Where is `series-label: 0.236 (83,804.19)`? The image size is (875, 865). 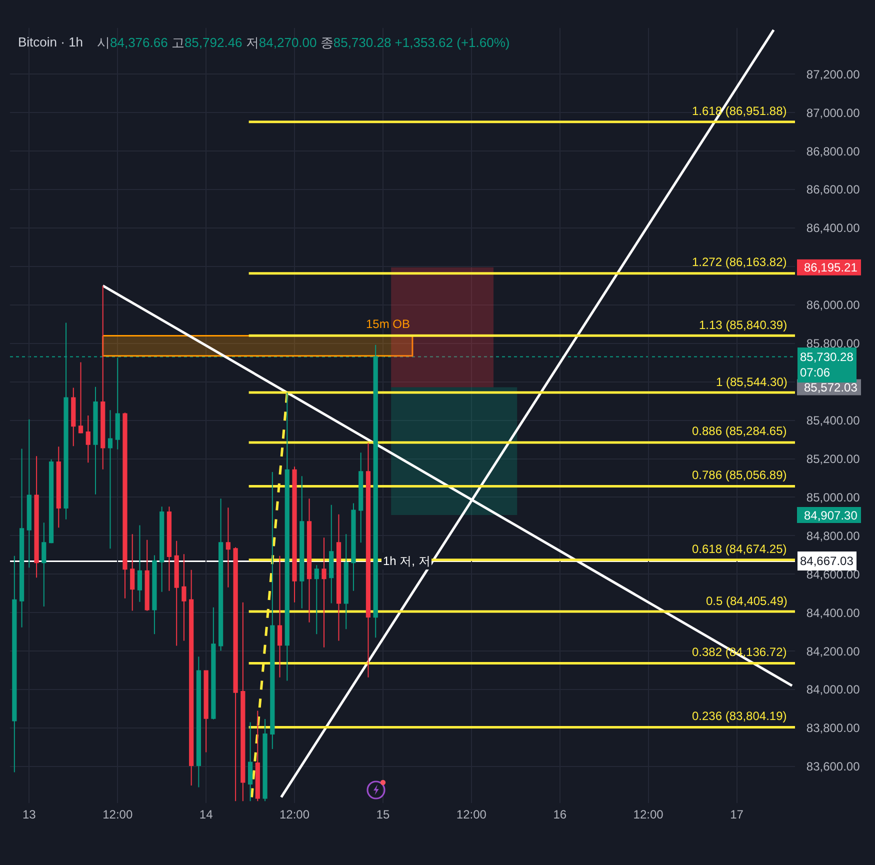
series-label: 0.236 (83,804.19) is located at coordinates (739, 716).